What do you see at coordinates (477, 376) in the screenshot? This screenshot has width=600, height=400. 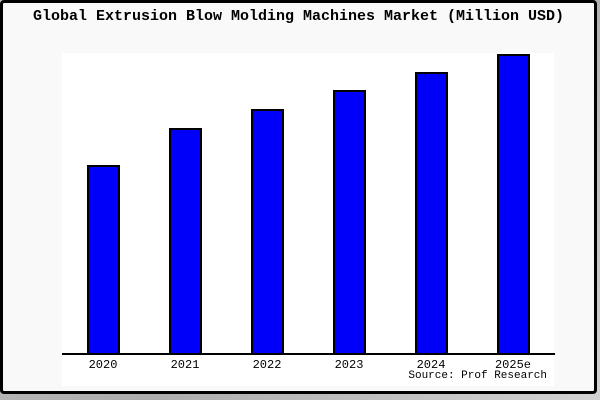 I see `source-note: Source: Prof Research` at bounding box center [477, 376].